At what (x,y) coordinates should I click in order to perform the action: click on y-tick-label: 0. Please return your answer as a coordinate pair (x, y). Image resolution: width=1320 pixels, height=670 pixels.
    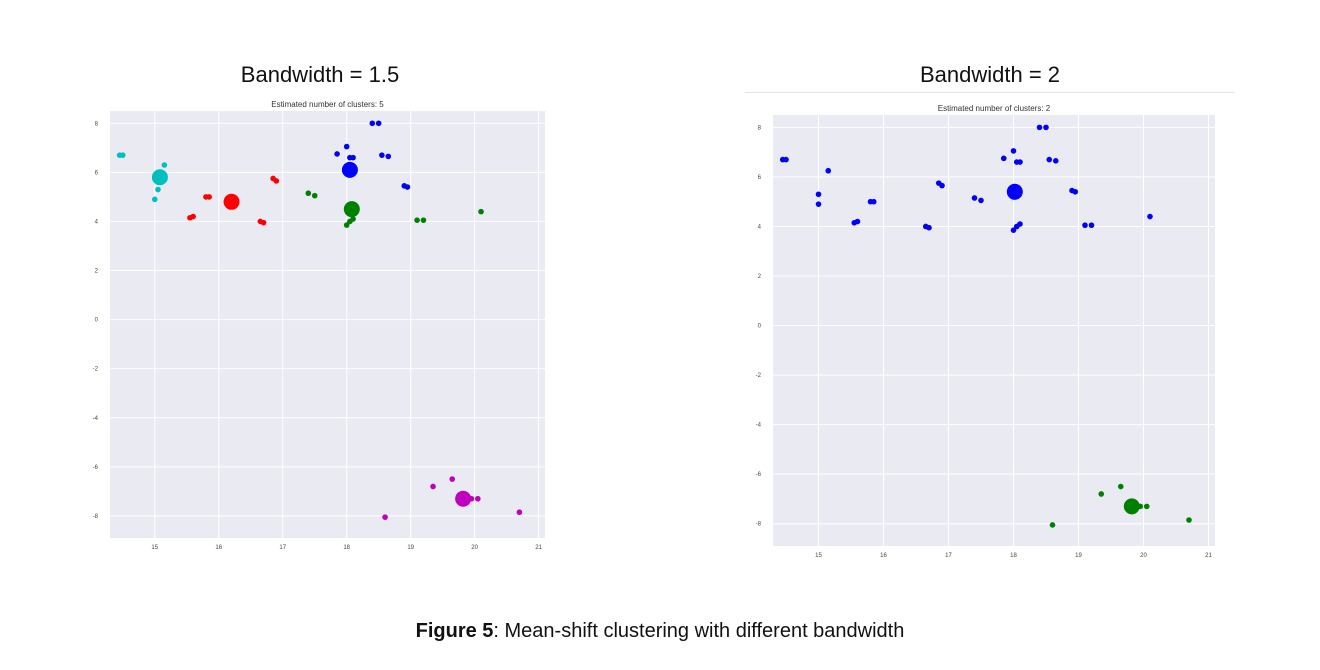
    Looking at the image, I should click on (760, 327).